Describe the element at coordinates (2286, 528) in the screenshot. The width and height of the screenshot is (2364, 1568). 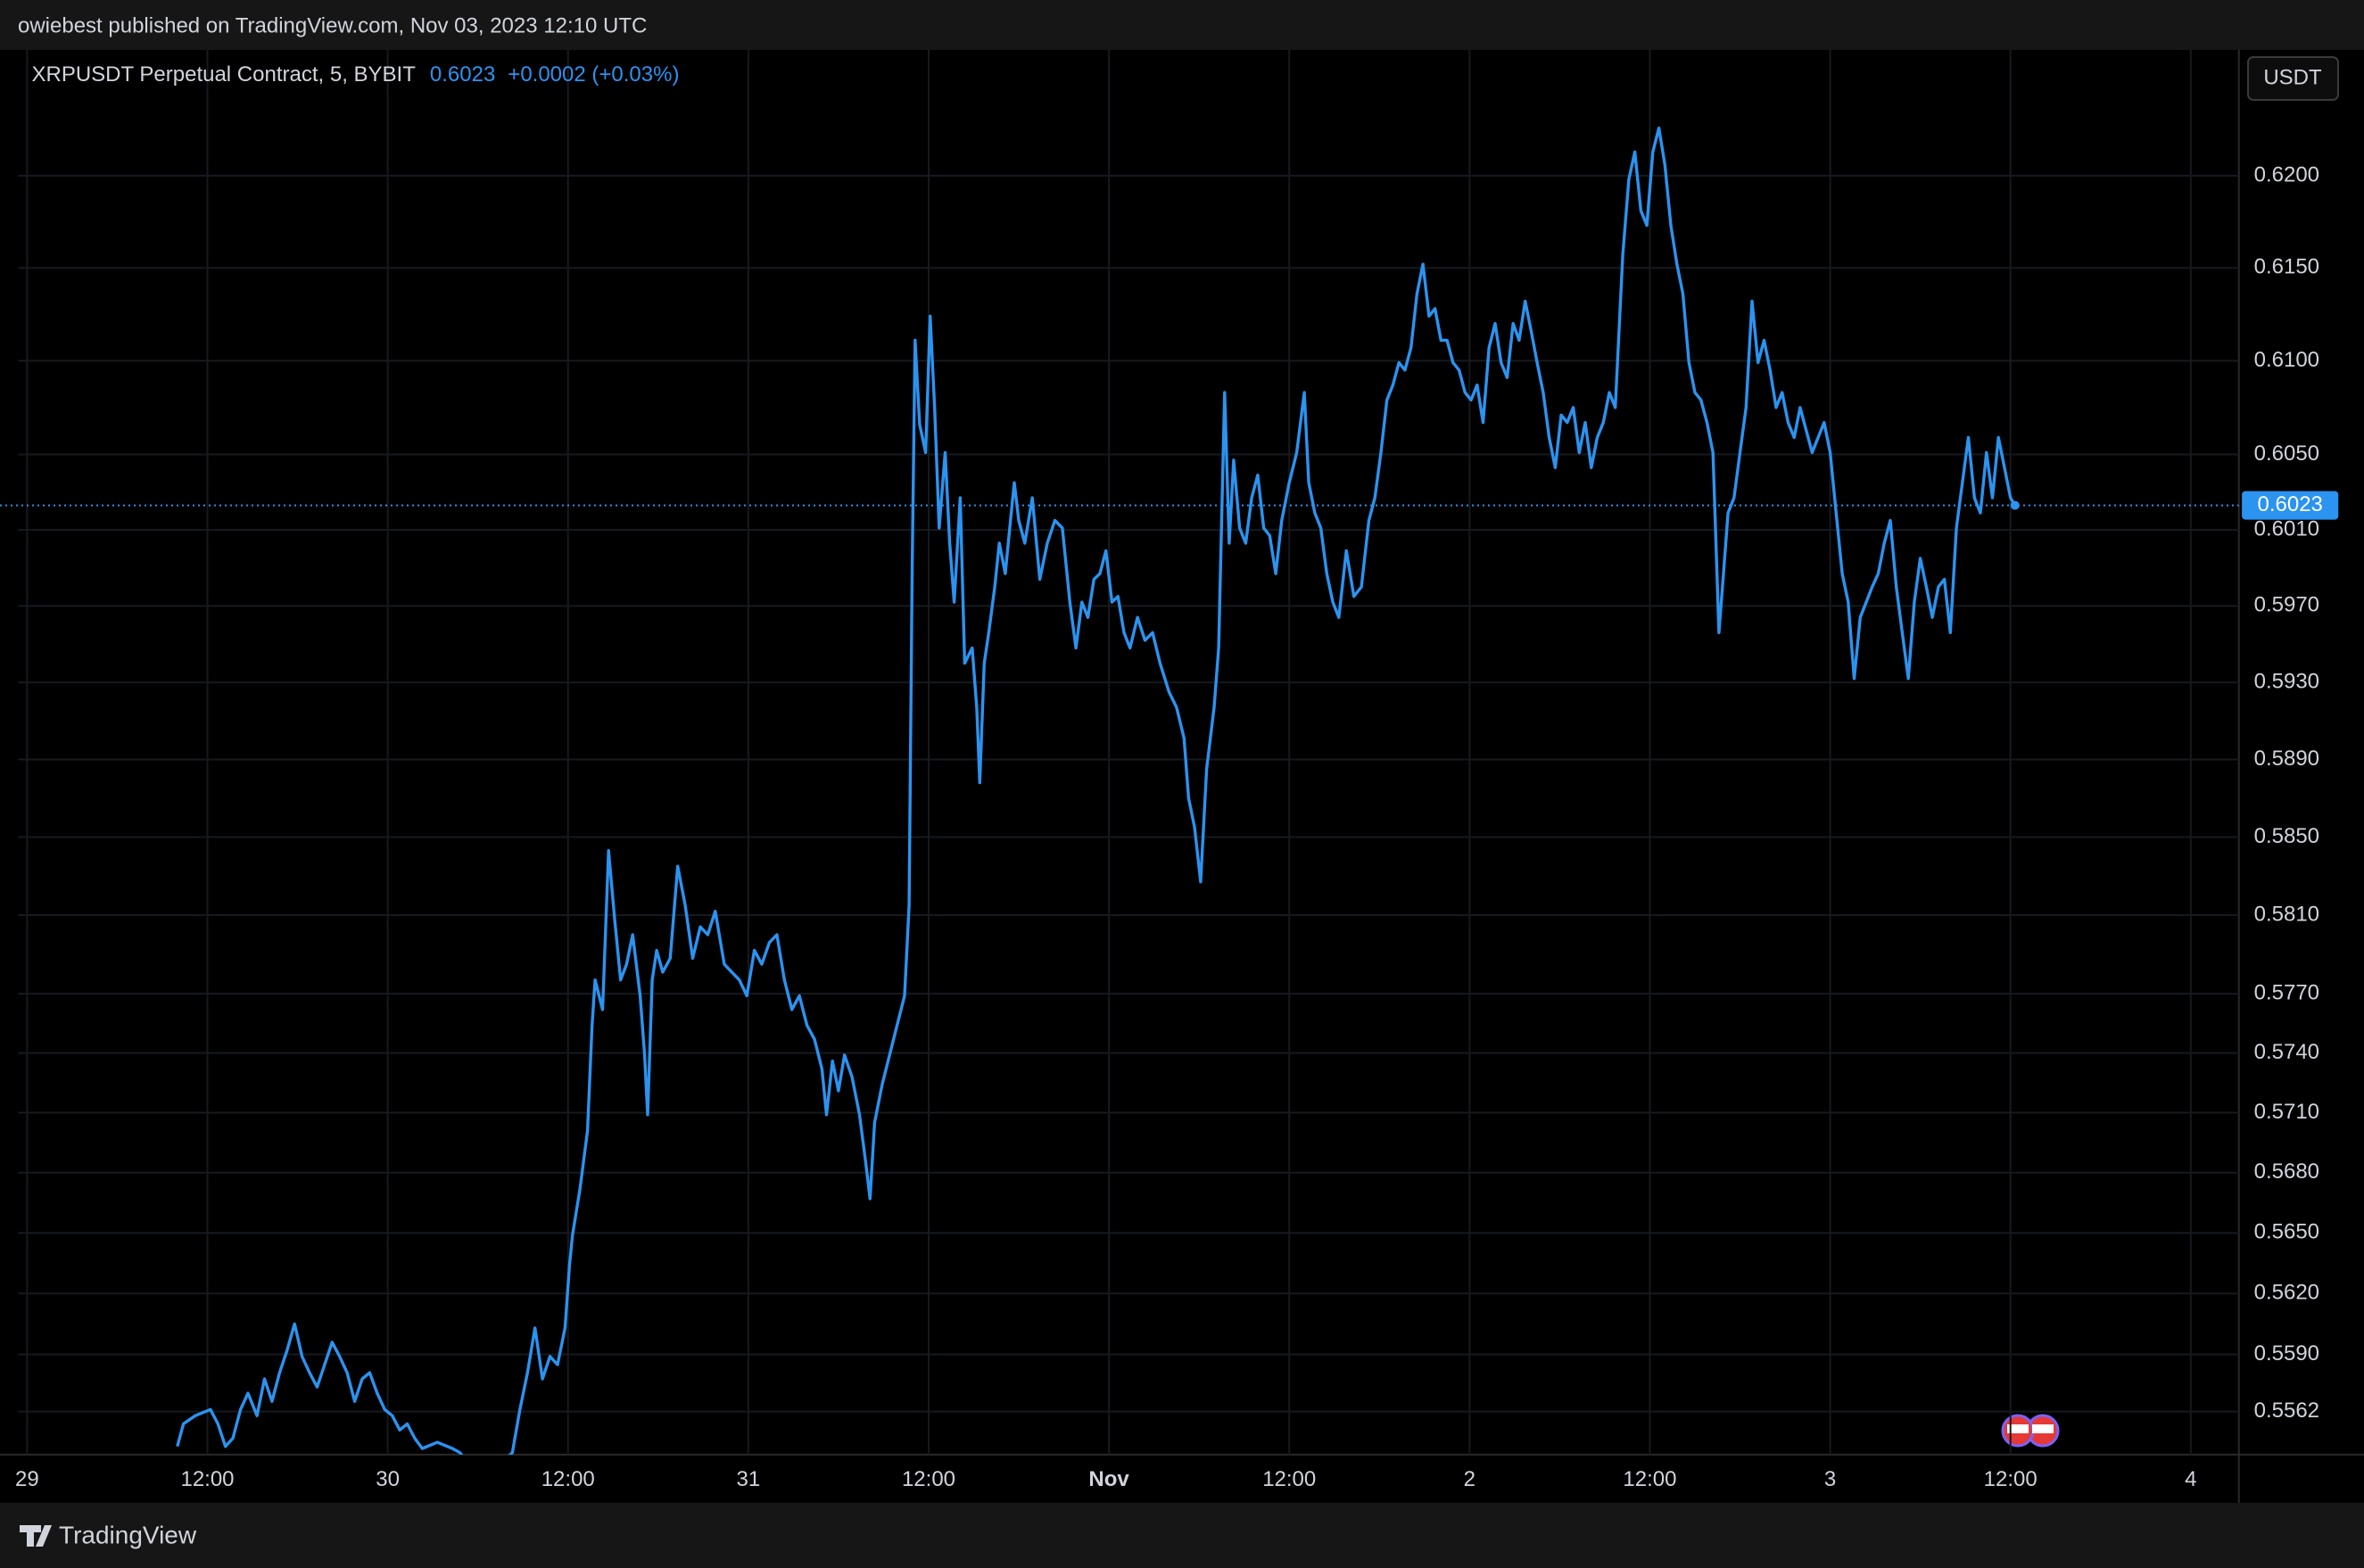
I see `y-tick-label: 0.6010` at that location.